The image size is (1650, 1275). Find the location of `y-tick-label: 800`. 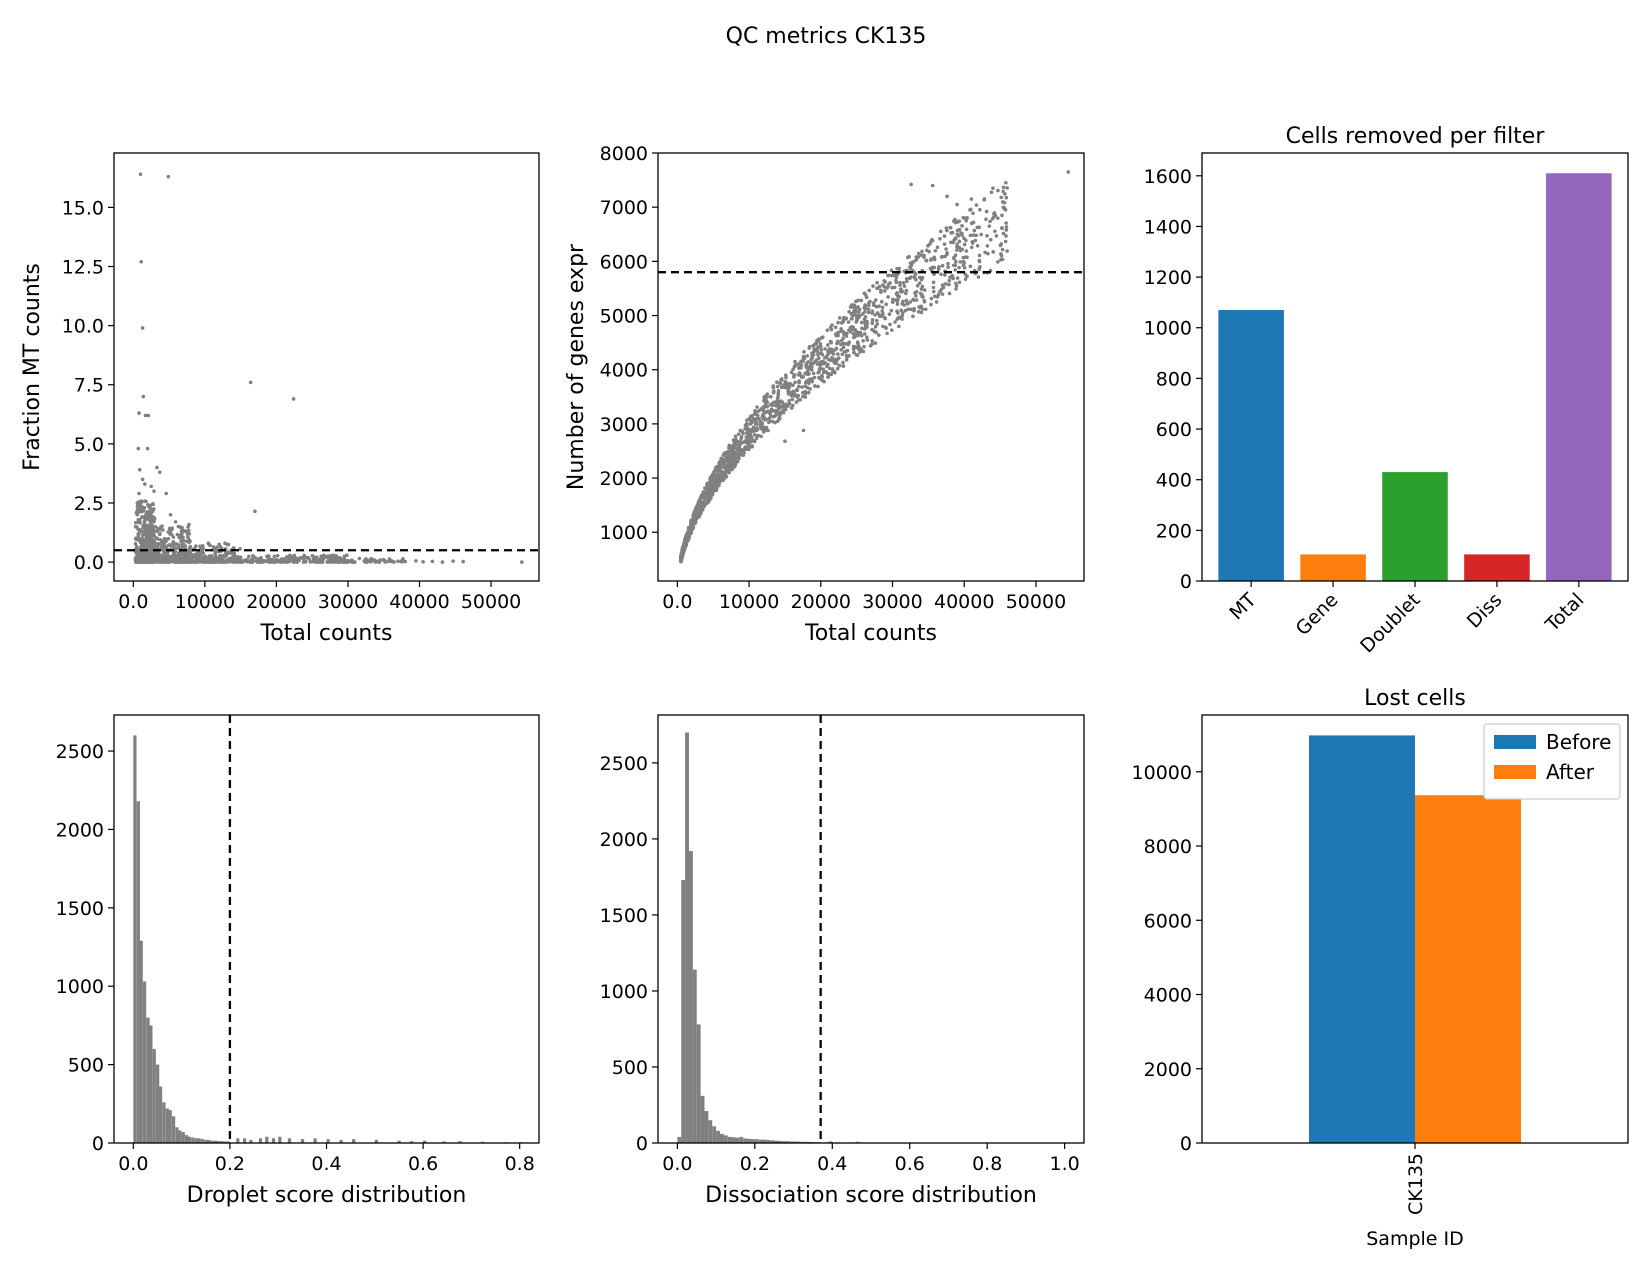

y-tick-label: 800 is located at coordinates (1174, 379).